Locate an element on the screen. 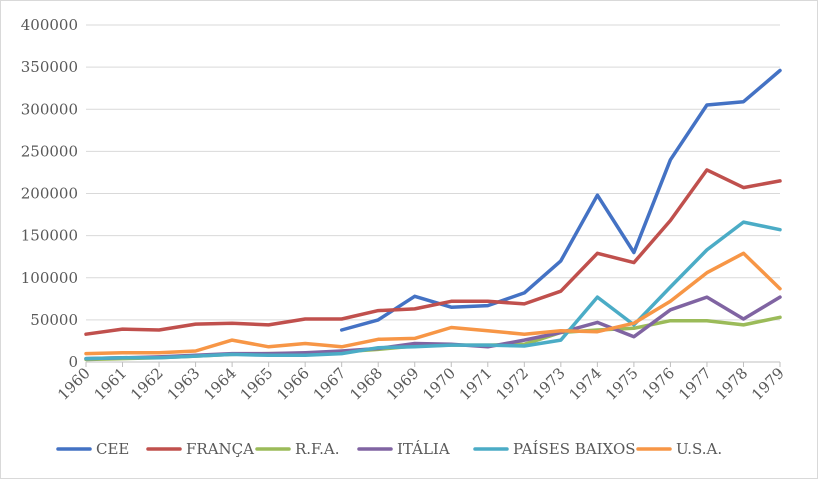 This screenshot has width=818, height=480. x-tick-label: 1965 is located at coordinates (257, 384).